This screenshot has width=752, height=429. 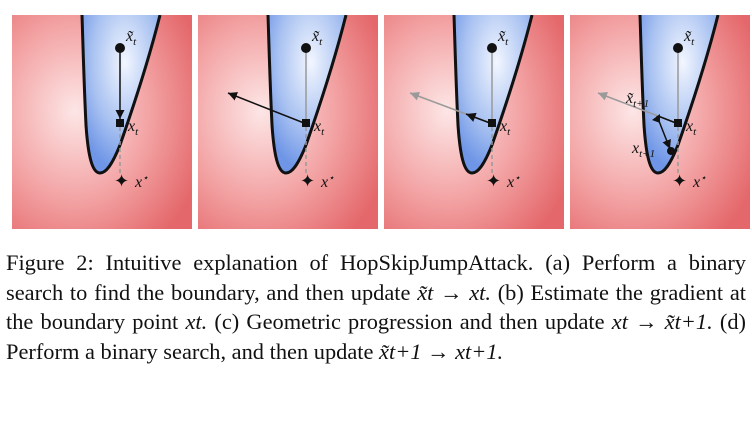 What do you see at coordinates (196, 322) in the screenshot?
I see `caption-point-b: xt.` at bounding box center [196, 322].